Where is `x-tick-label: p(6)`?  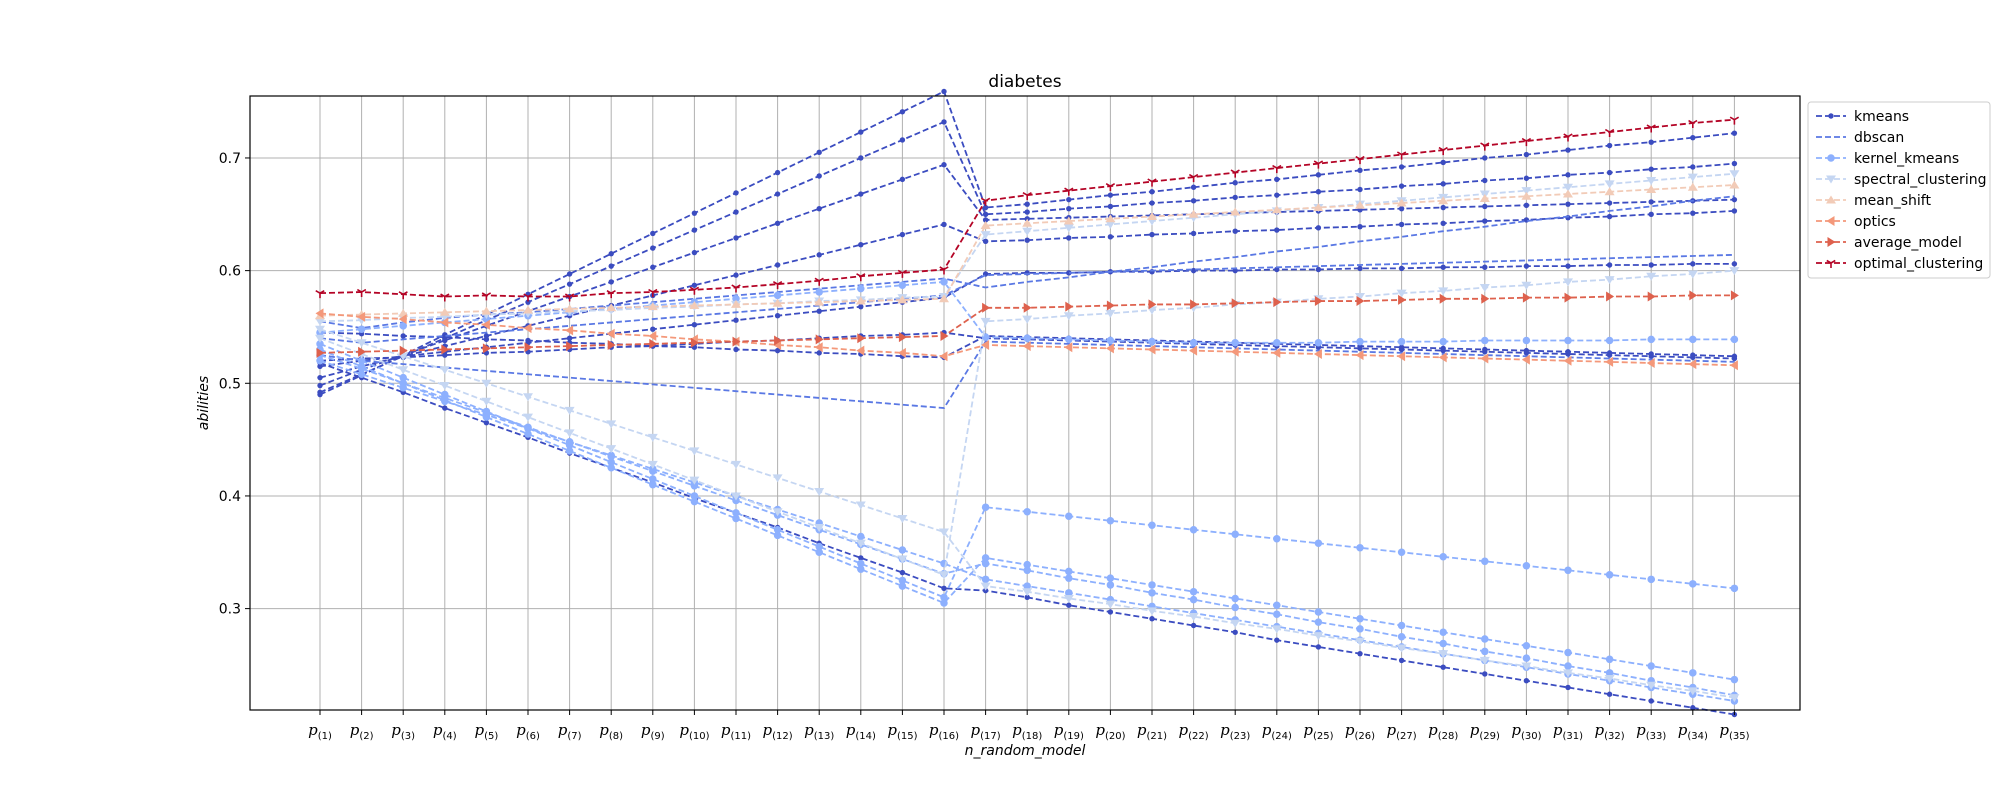 x-tick-label: p(6) is located at coordinates (528, 731).